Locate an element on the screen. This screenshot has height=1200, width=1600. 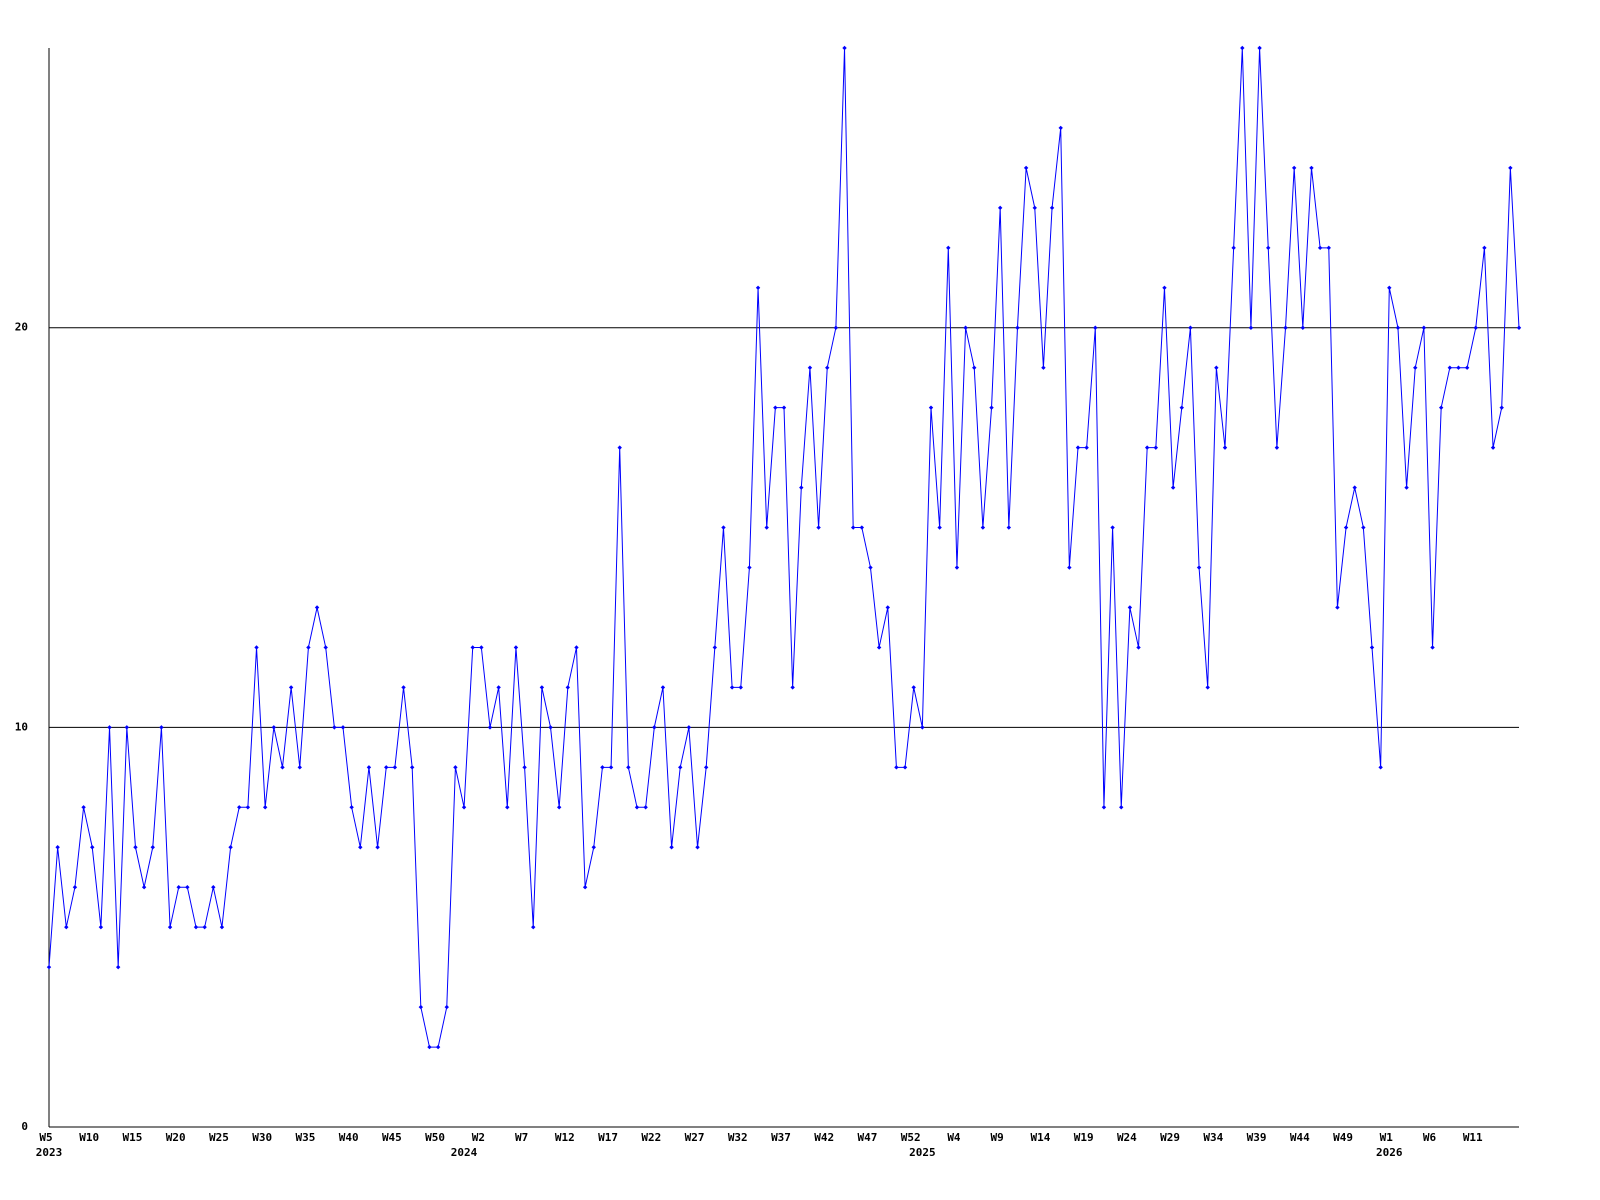
x-tick-label: W34 is located at coordinates (1213, 1137).